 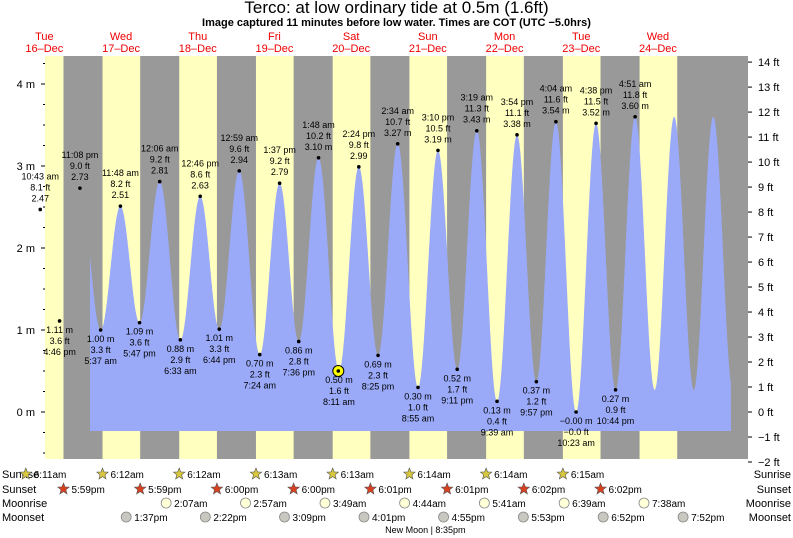 What do you see at coordinates (438, 117) in the screenshot?
I see `high-tide-time-label: 3:10 pm` at bounding box center [438, 117].